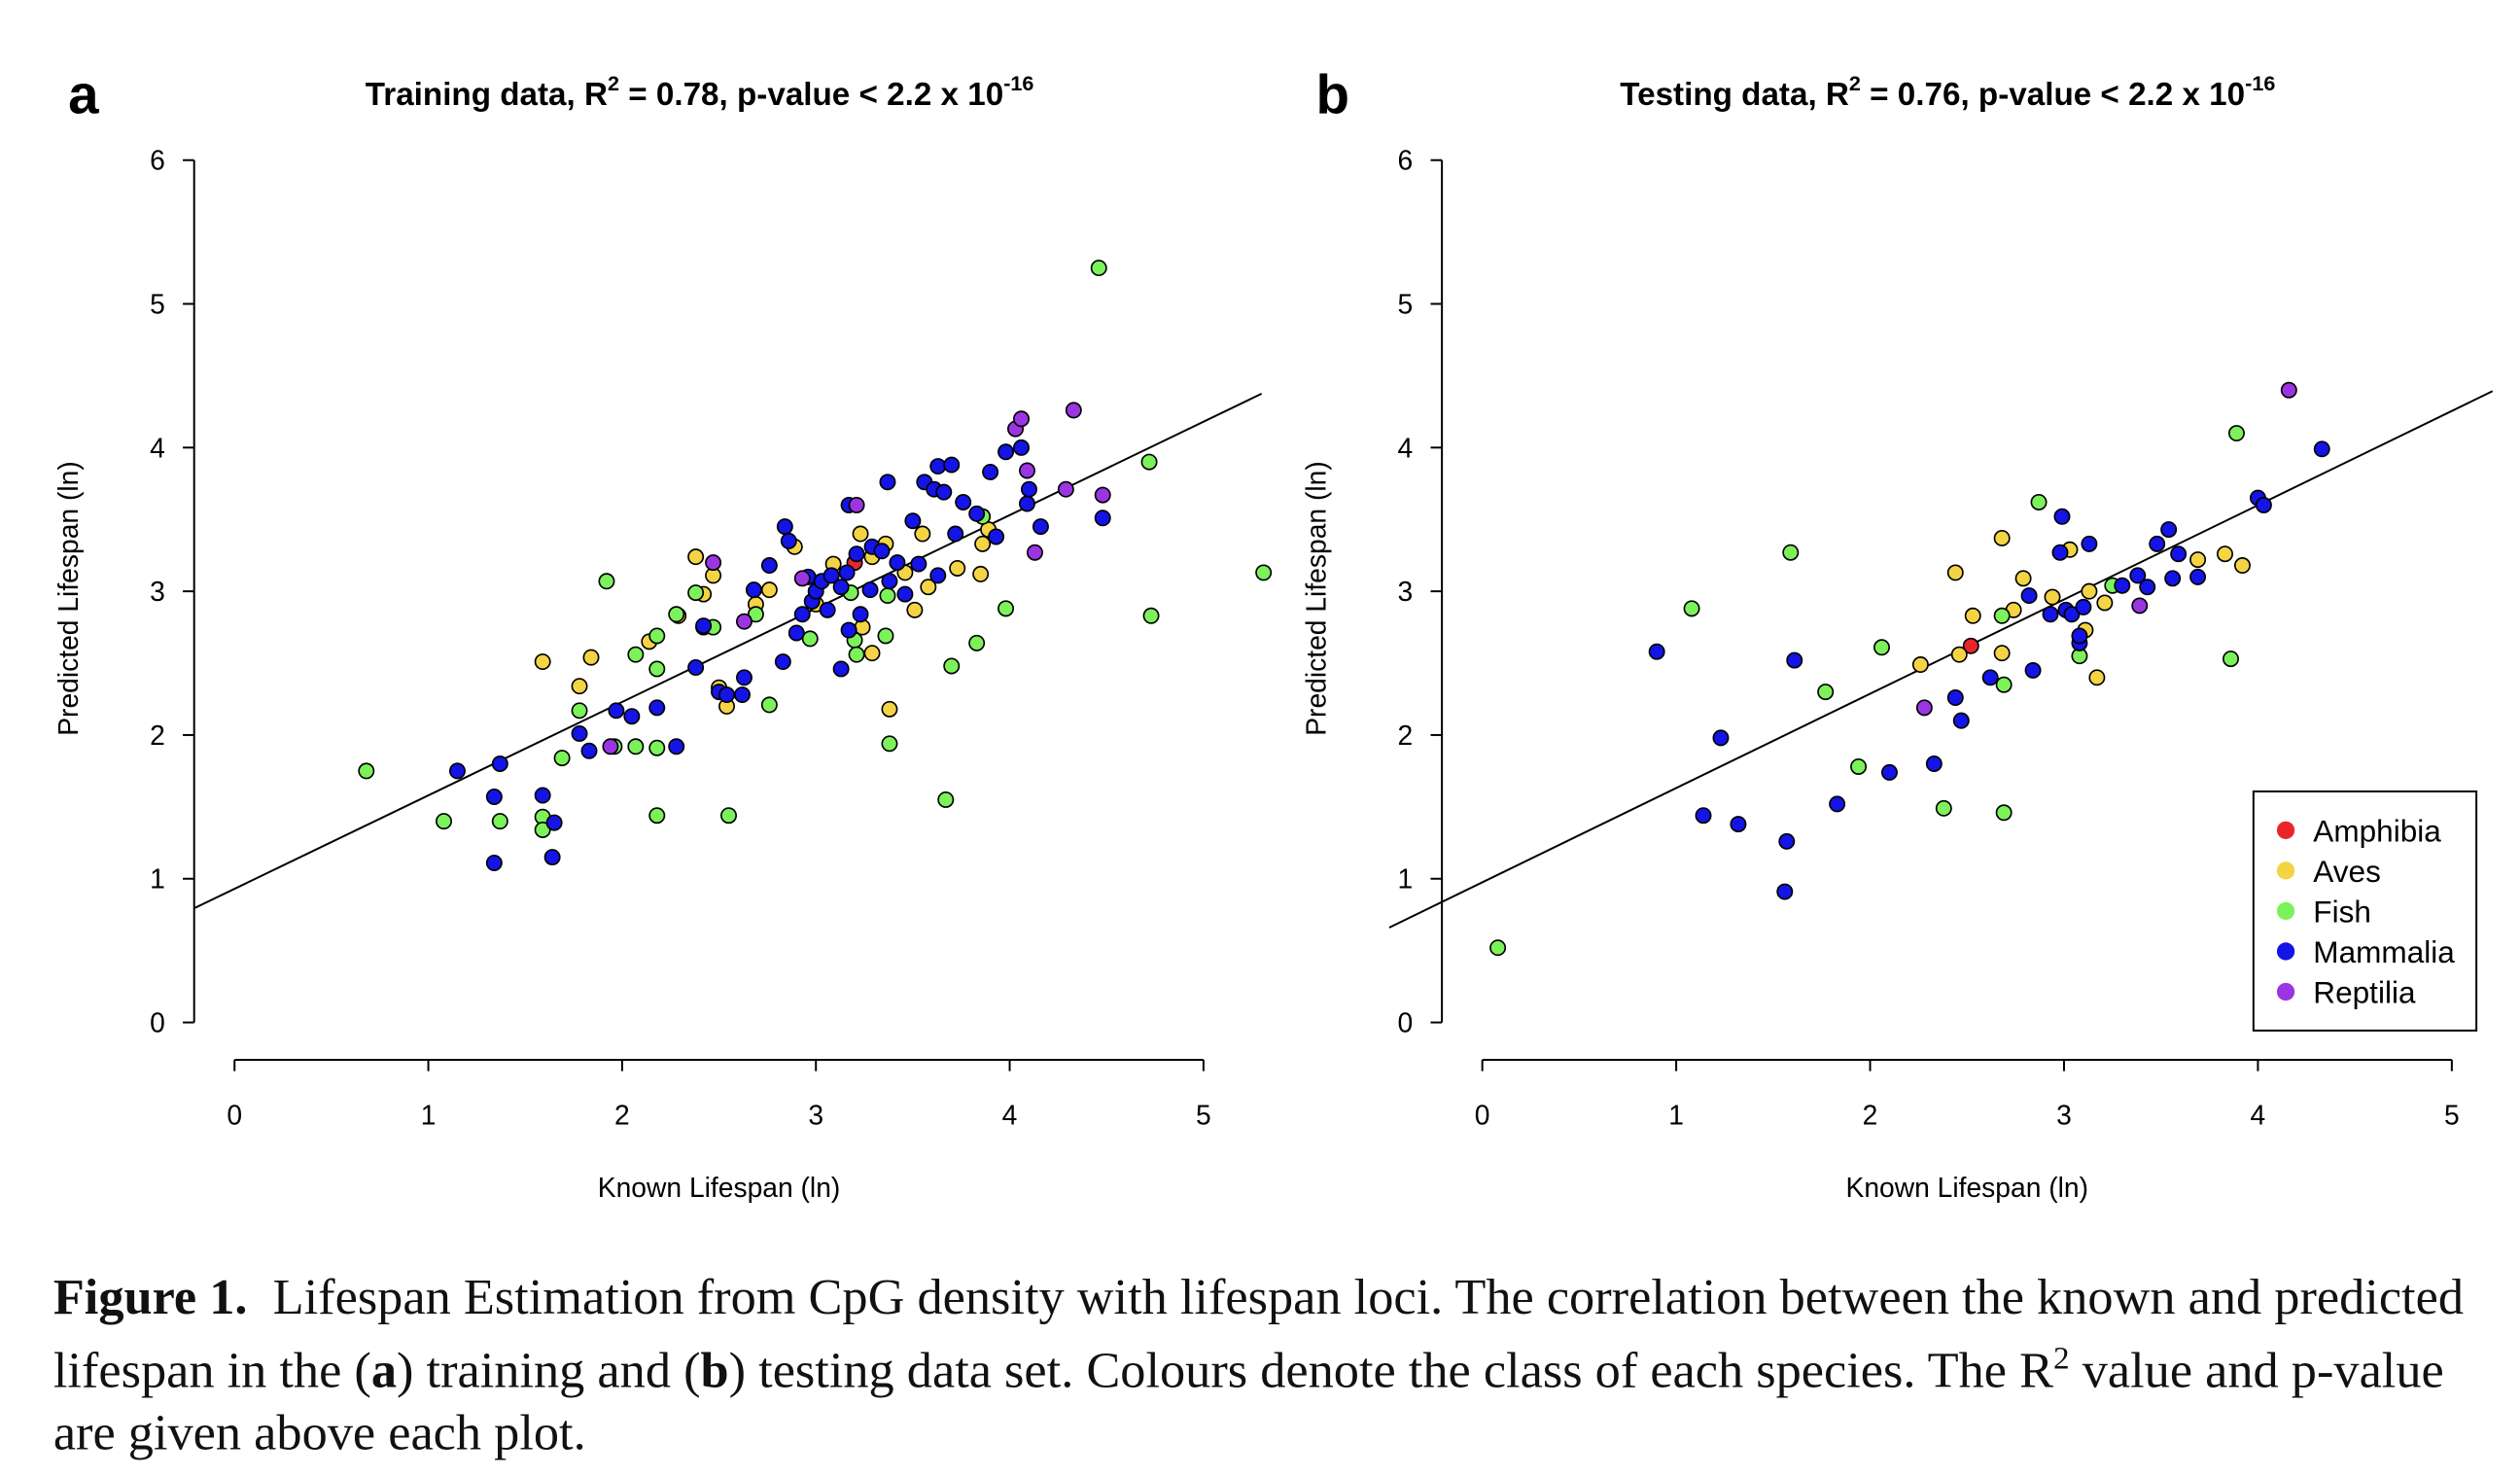  Describe the element at coordinates (1966, 1188) in the screenshot. I see `x-axis-label: Known Lifespan (ln)` at that location.